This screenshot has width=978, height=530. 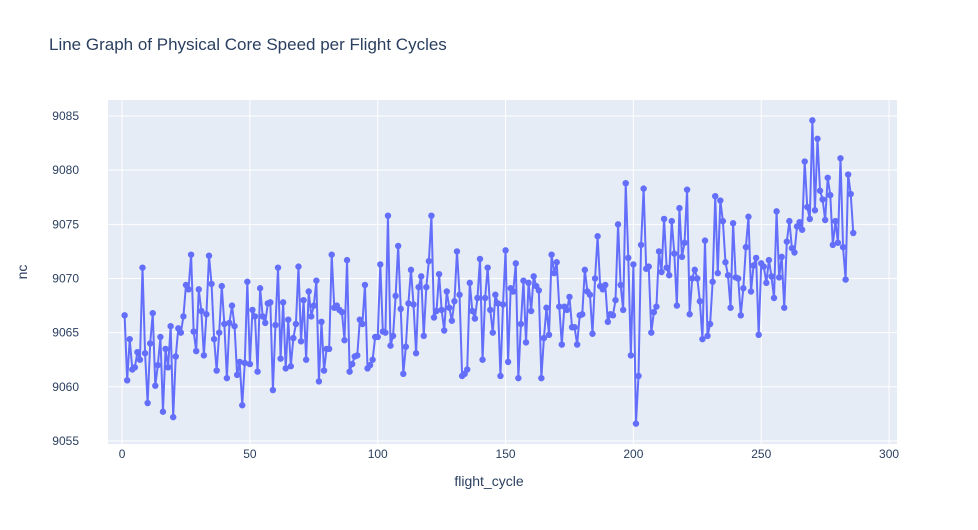 What do you see at coordinates (65, 116) in the screenshot?
I see `y-tick-label: 9085` at bounding box center [65, 116].